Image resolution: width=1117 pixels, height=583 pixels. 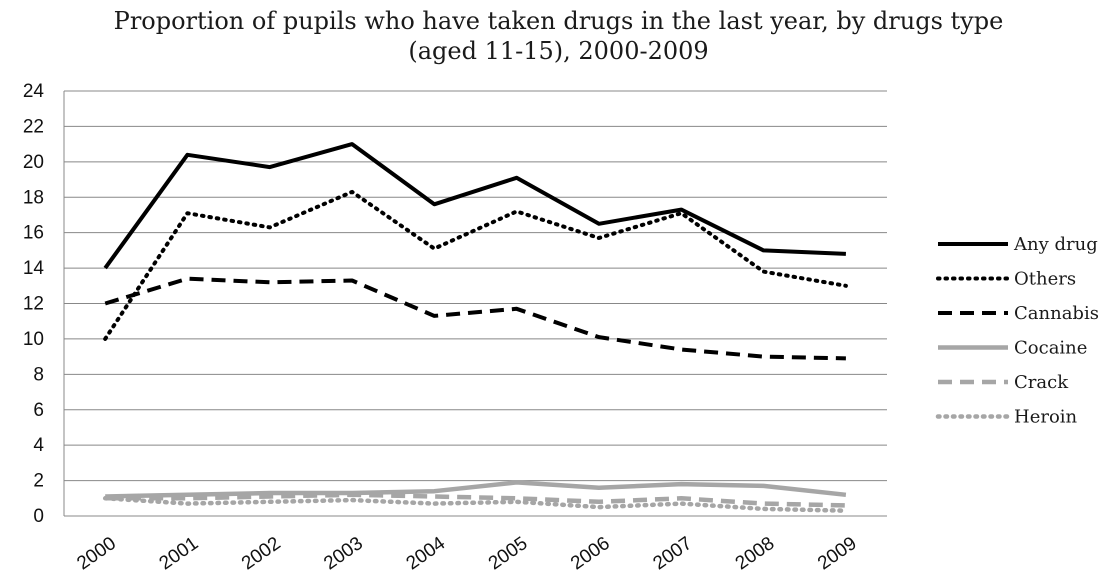 I want to click on legend-label-crack: Crack, so click(x=1041, y=382).